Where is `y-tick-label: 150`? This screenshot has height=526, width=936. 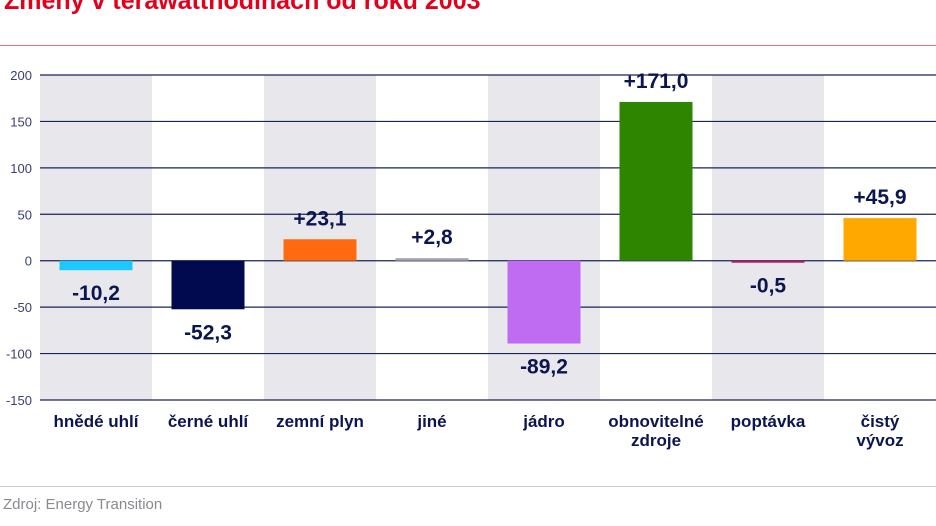
y-tick-label: 150 is located at coordinates (21, 121).